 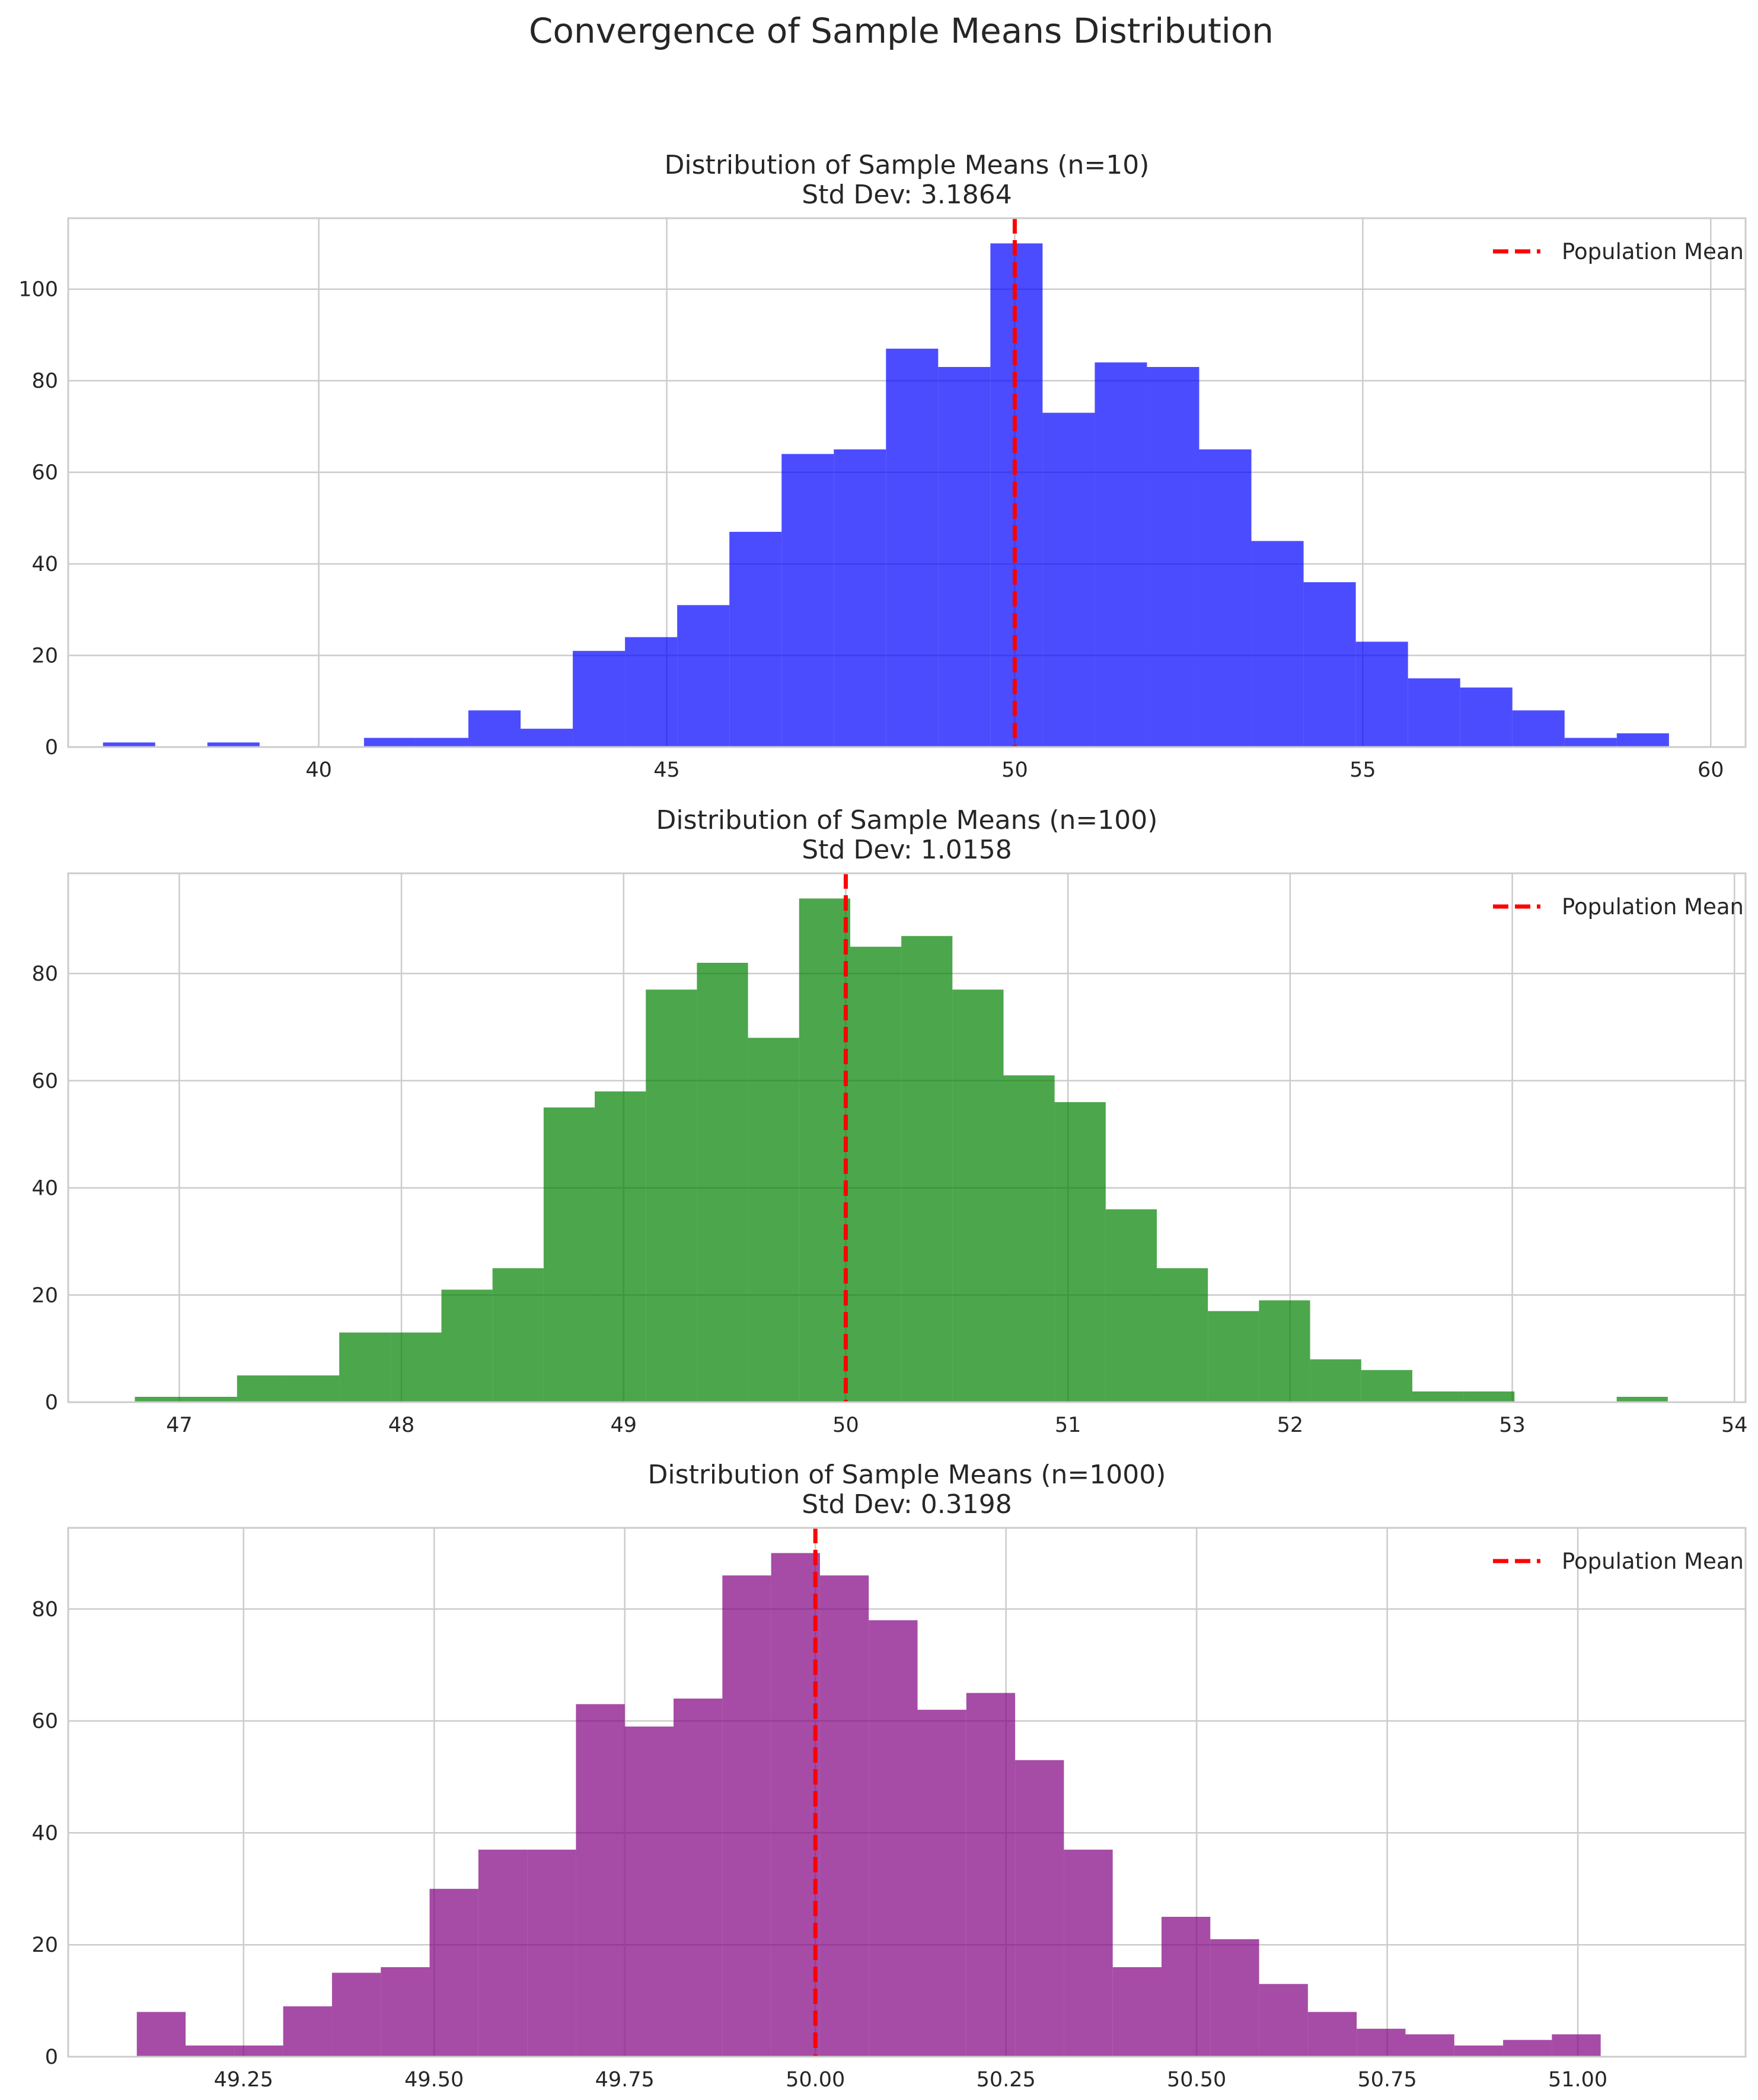 I want to click on y-tick-label: 100, so click(x=38, y=290).